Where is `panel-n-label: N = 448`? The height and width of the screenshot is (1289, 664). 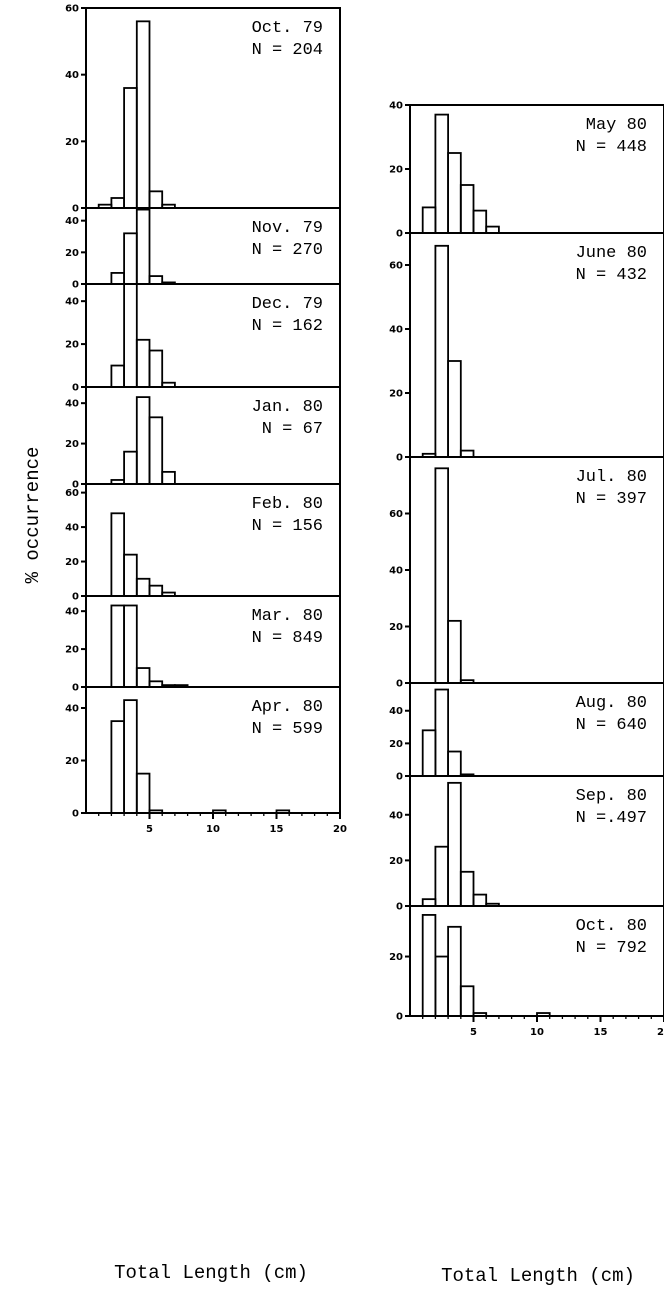
panel-n-label: N = 448 is located at coordinates (611, 147).